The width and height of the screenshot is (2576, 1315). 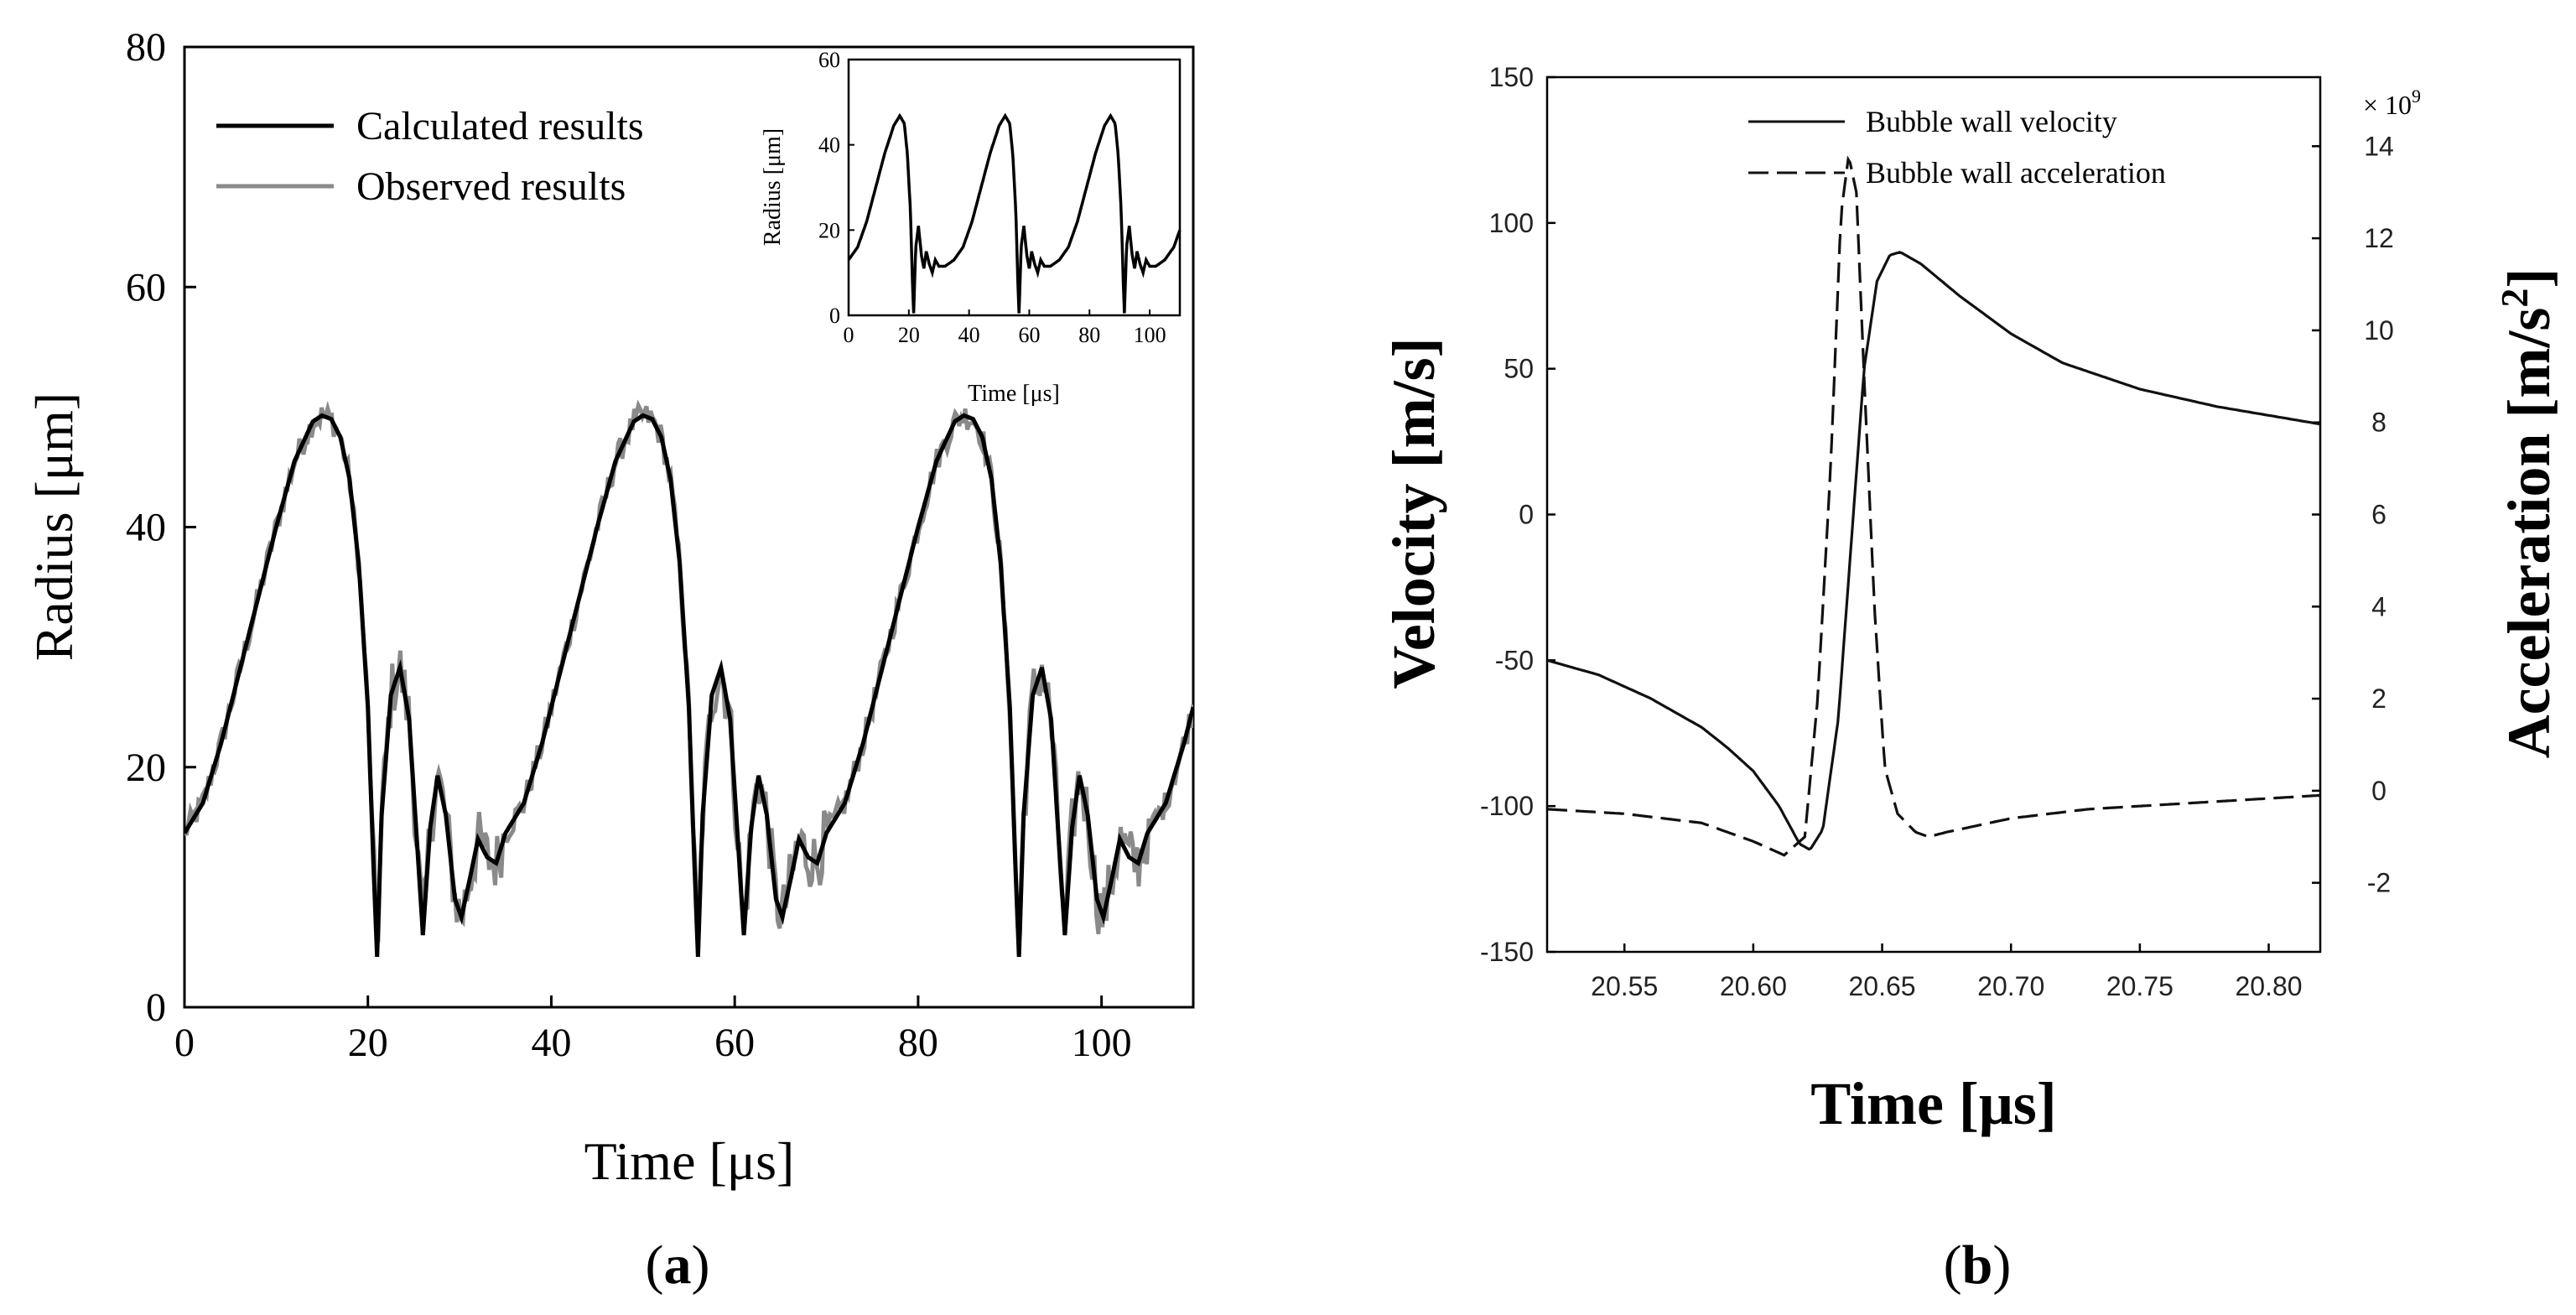 What do you see at coordinates (1947, 972) in the screenshot?
I see `panel-b-x-axis: 20.55 20.60 20.65 20.70 20.75 20.80` at bounding box center [1947, 972].